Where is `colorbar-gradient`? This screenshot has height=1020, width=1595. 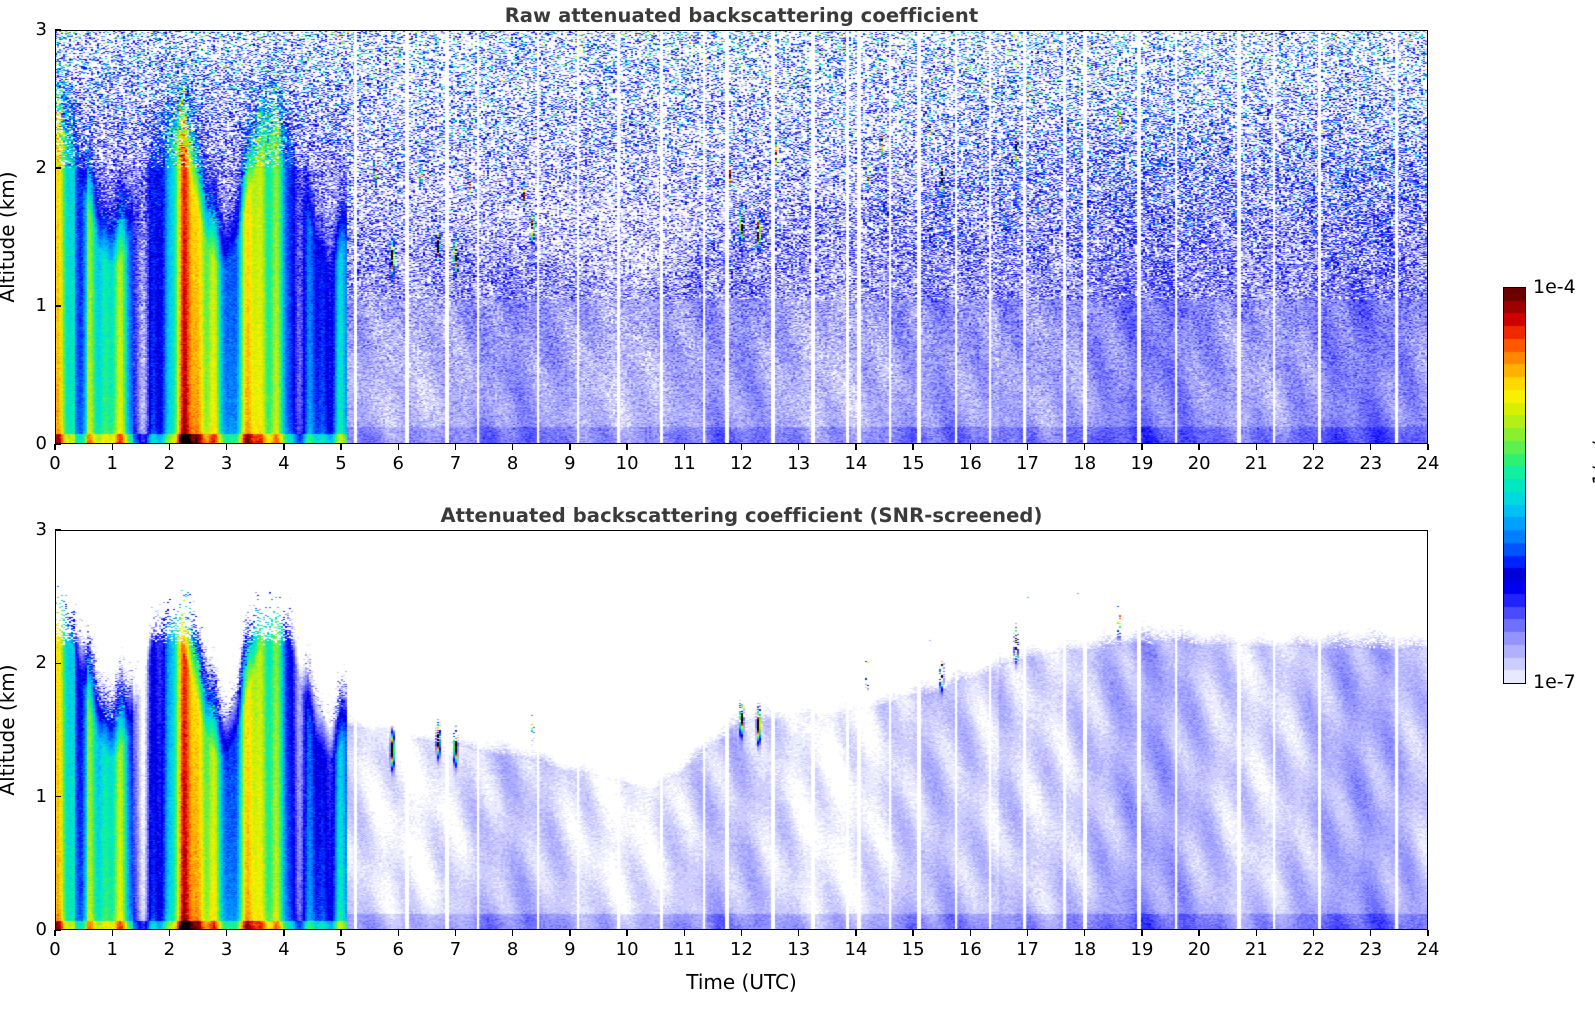
colorbar-gradient is located at coordinates (1514, 485).